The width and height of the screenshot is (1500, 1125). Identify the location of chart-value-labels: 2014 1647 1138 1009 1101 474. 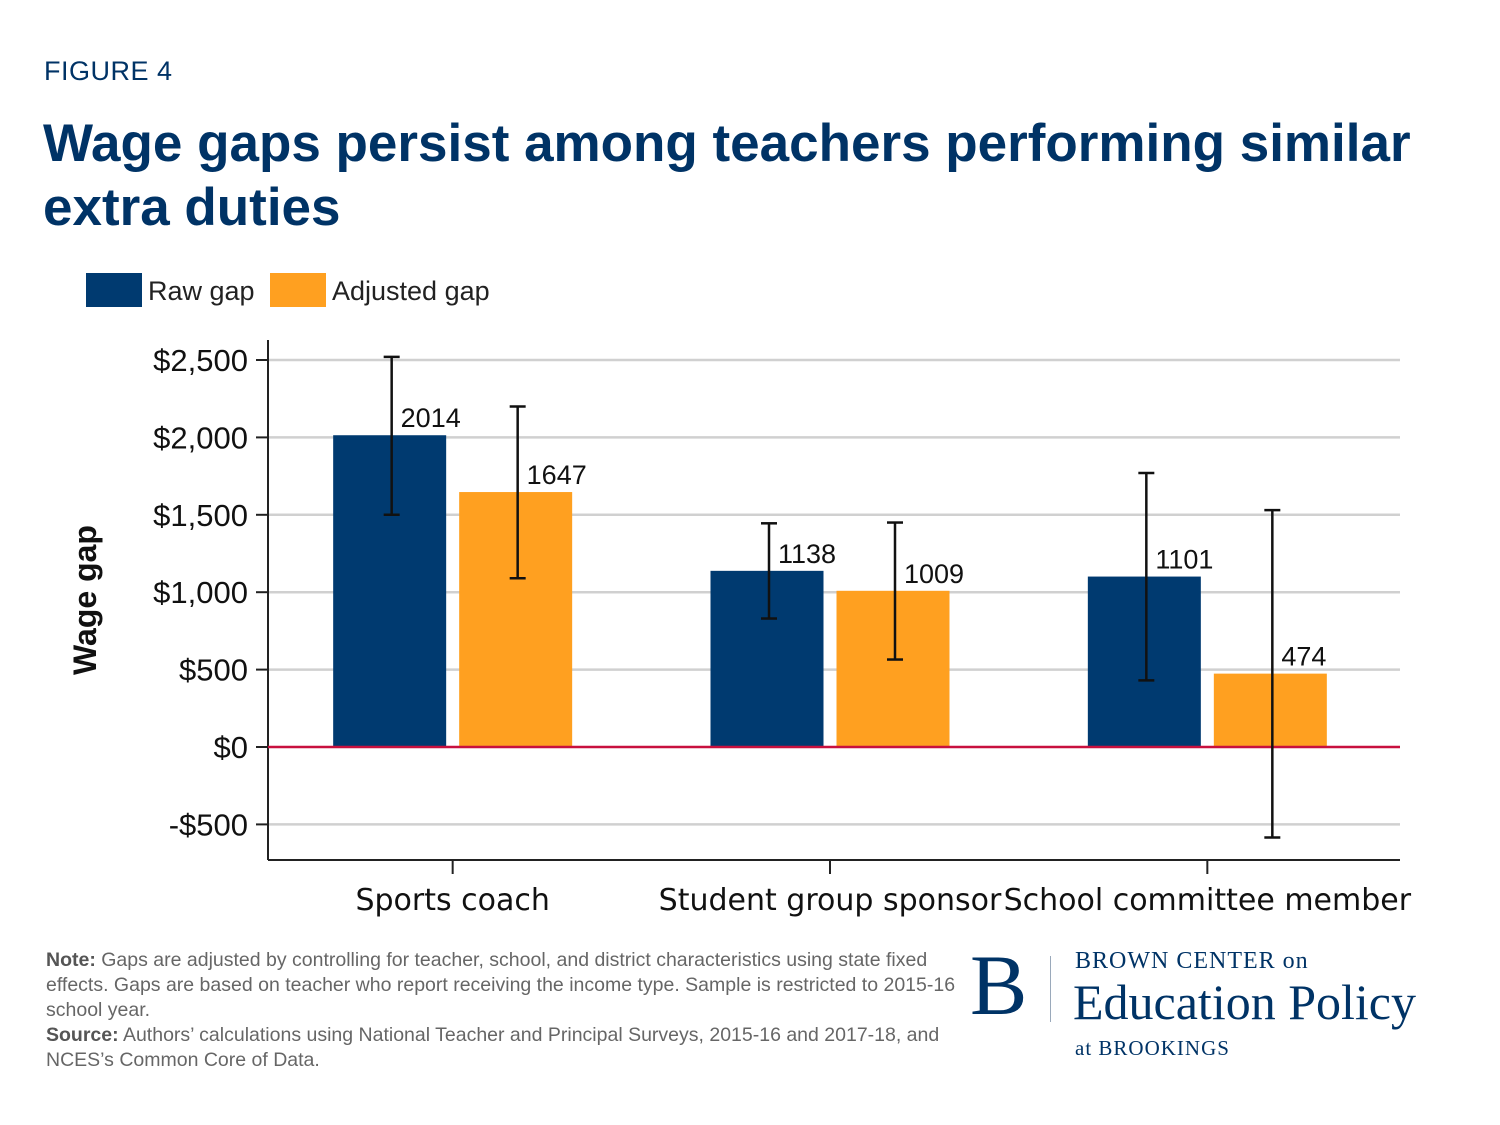
(864, 537).